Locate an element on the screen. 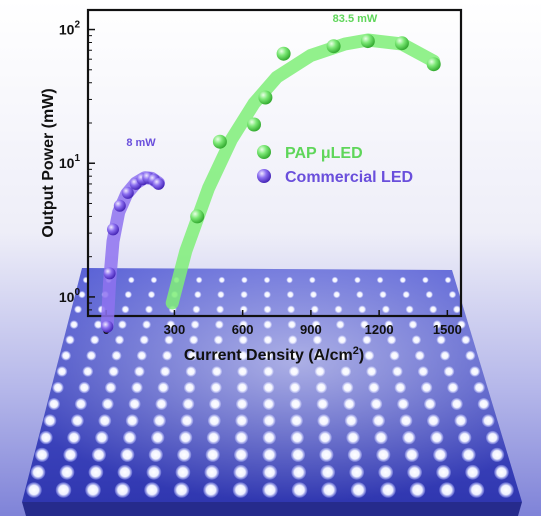  y-tick-label: 10⁰ is located at coordinates (70, 296).